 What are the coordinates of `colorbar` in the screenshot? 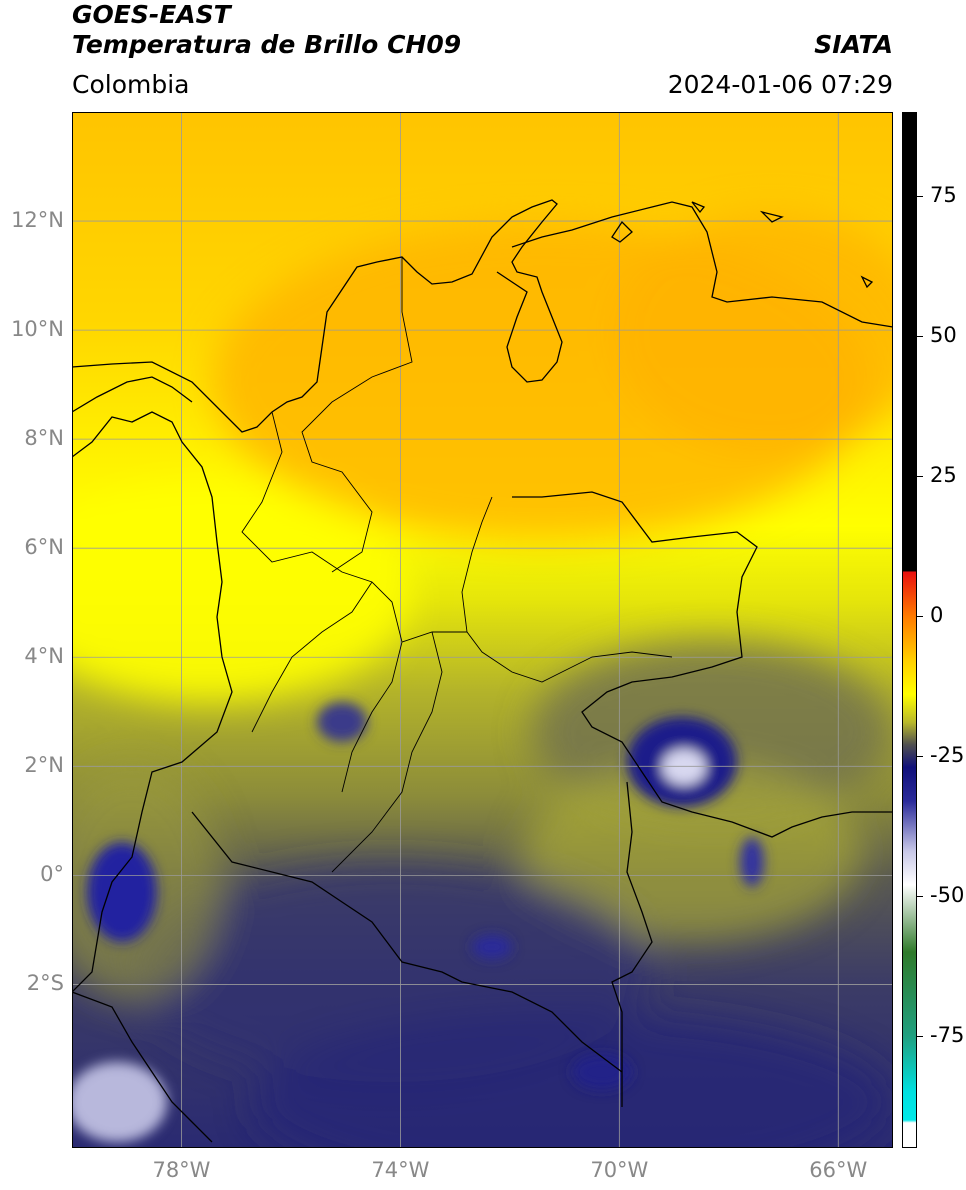 It's located at (909, 630).